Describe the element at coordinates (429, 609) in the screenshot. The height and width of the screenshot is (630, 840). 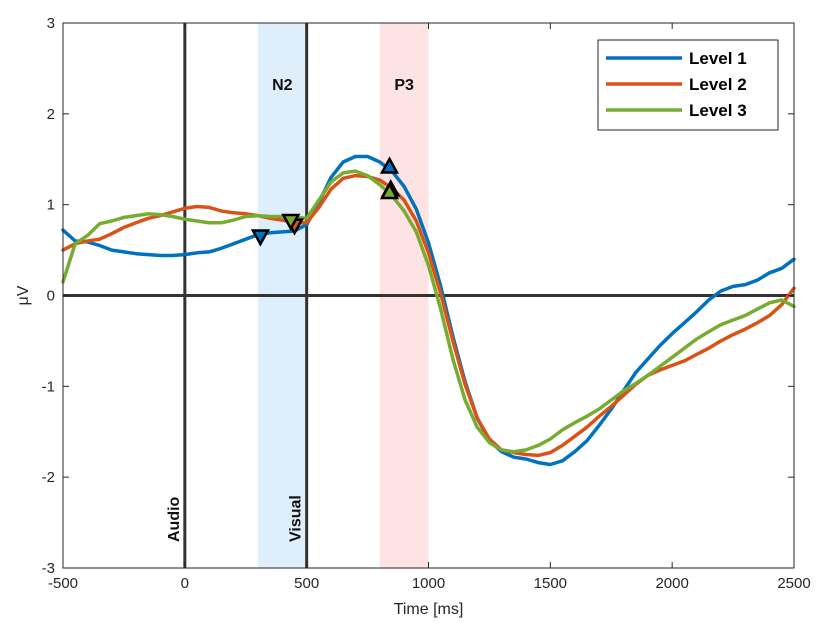
I see `x-axis-title: Time [ms]` at that location.